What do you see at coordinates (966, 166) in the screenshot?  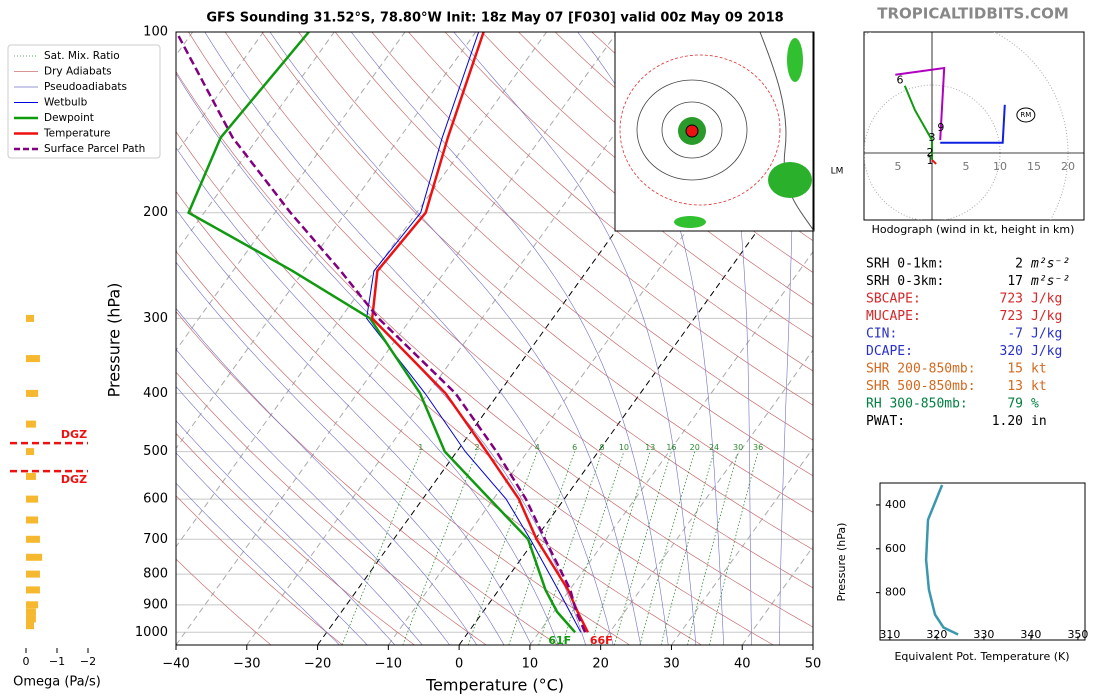 I see `hodograph-tick-label: 5` at bounding box center [966, 166].